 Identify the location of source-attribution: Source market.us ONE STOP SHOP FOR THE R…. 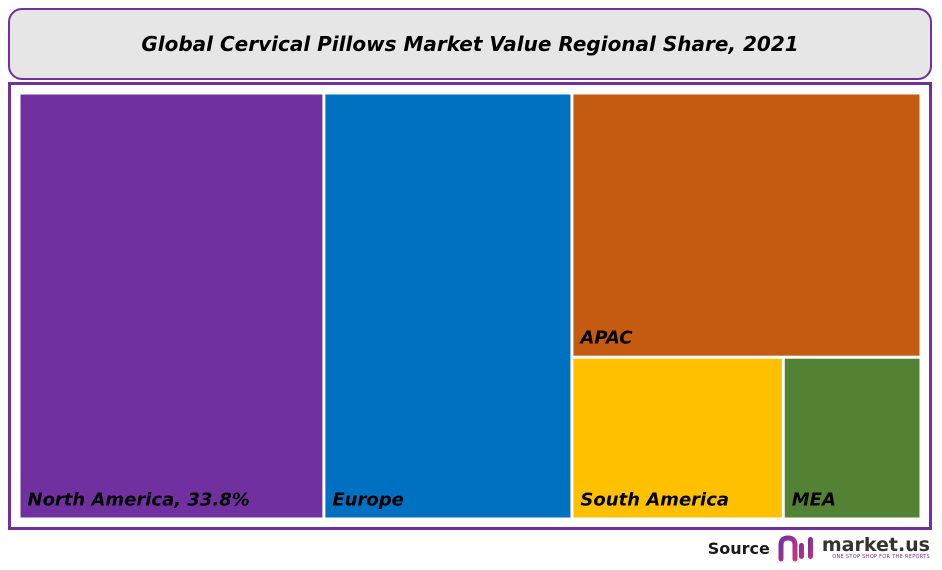
(819, 548).